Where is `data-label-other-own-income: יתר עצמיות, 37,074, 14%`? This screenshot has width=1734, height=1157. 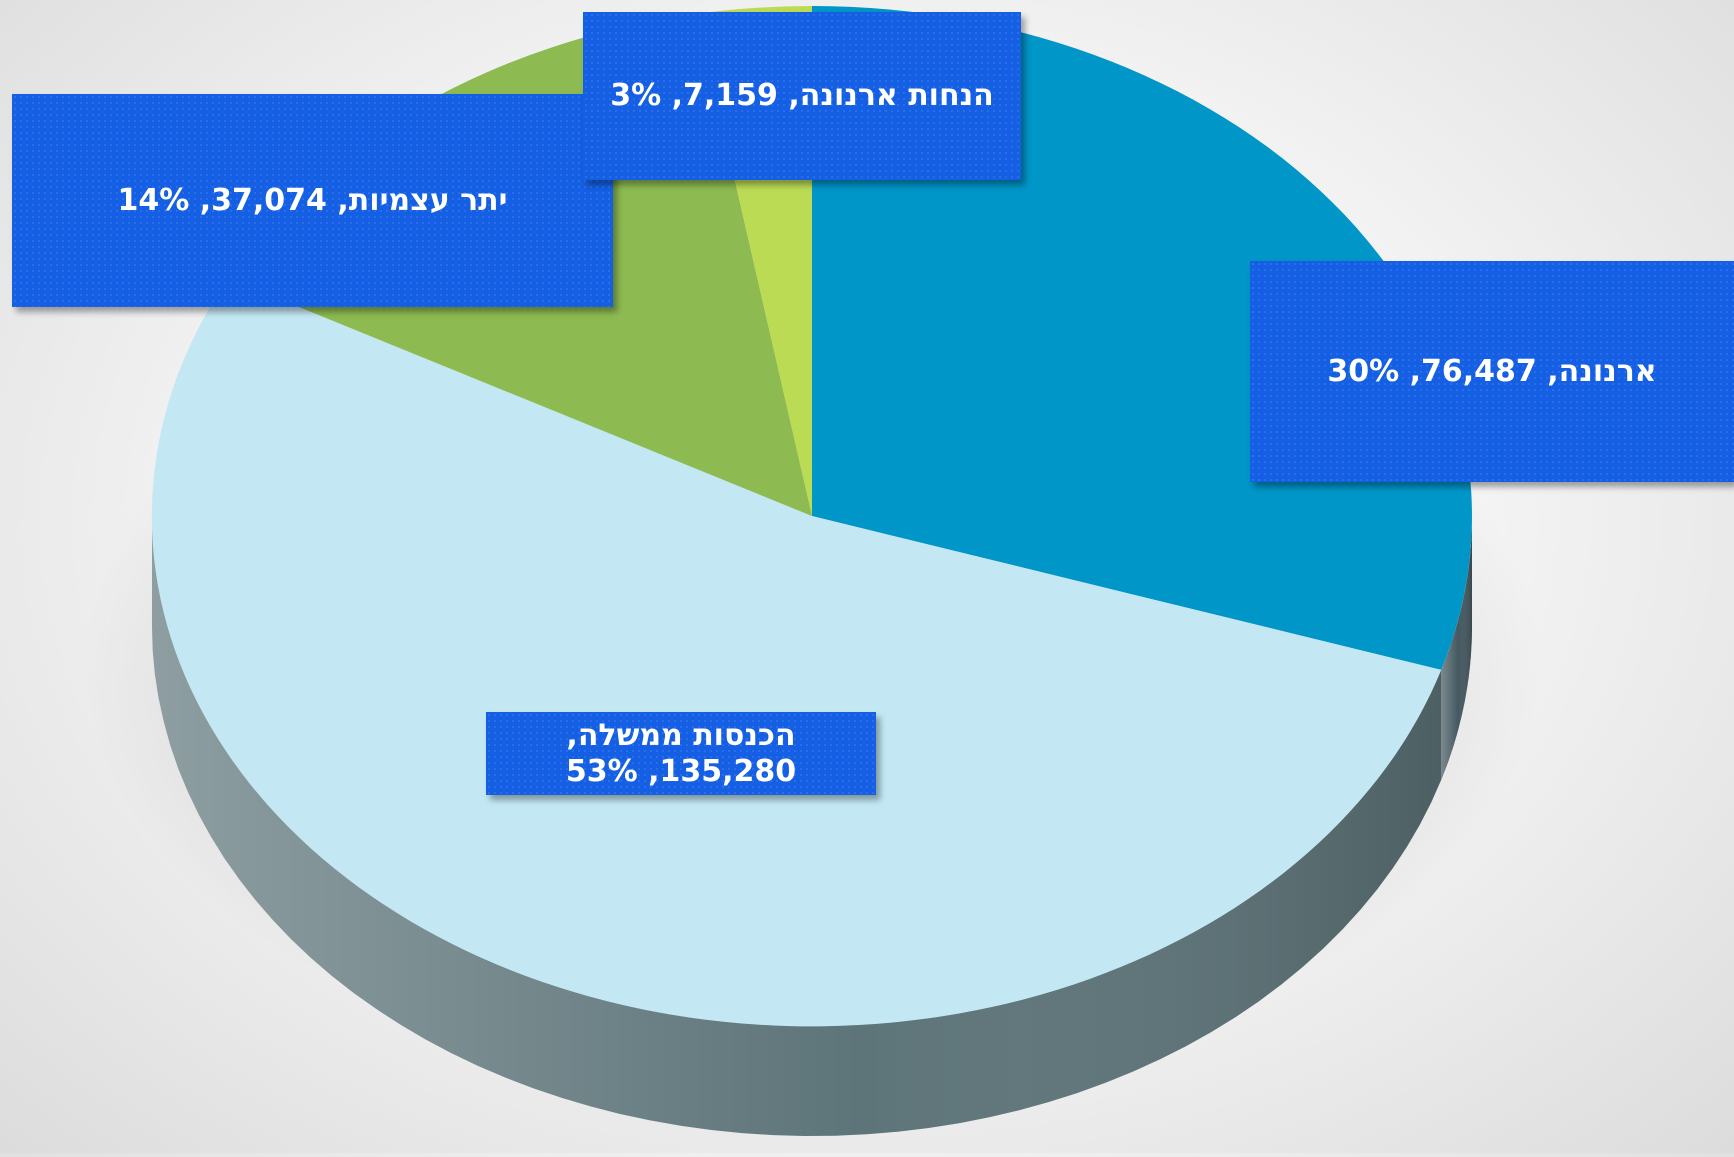 data-label-other-own-income: יתר עצמיות, 37,074, 14% is located at coordinates (312, 200).